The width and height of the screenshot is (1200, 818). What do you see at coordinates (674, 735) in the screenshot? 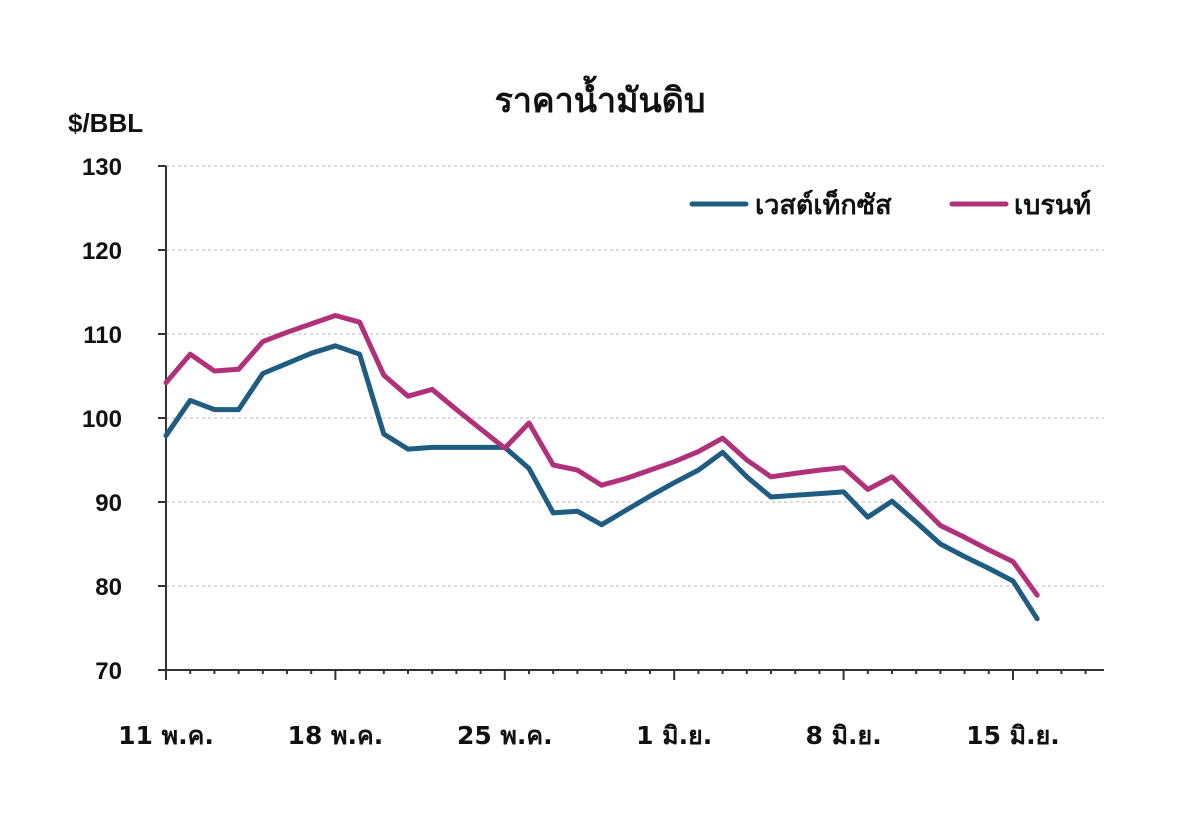
I see `x-tick-label: 1 มิ.ย.` at bounding box center [674, 735].